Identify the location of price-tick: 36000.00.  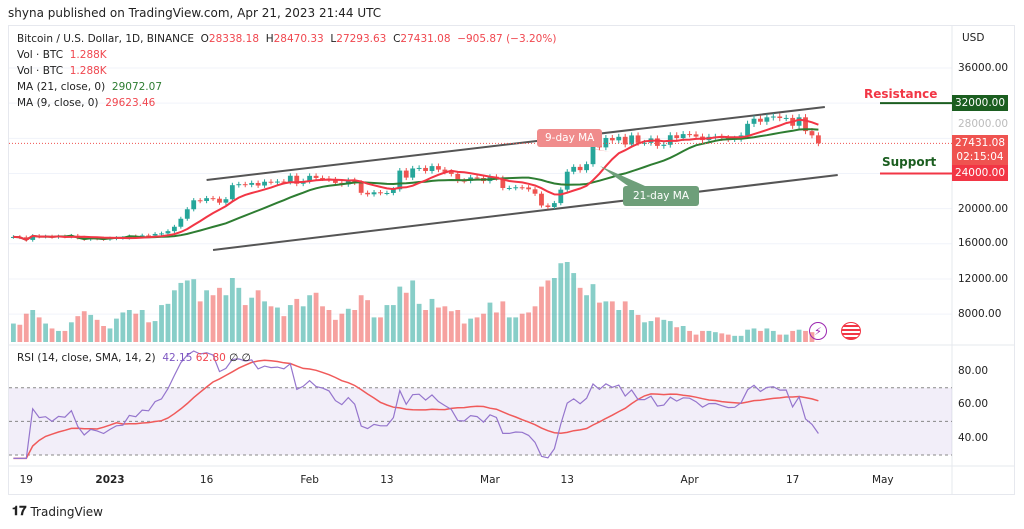
(983, 68).